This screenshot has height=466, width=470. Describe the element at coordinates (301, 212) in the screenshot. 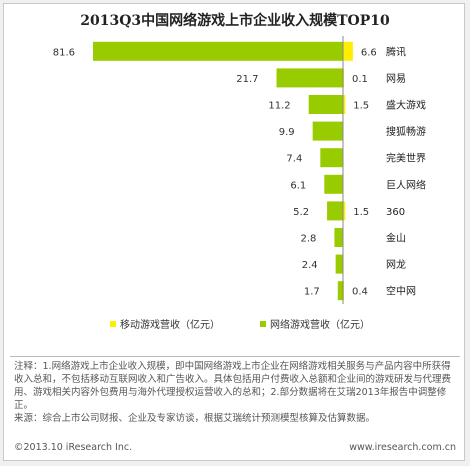

I see `online-value-label: 5.2` at that location.